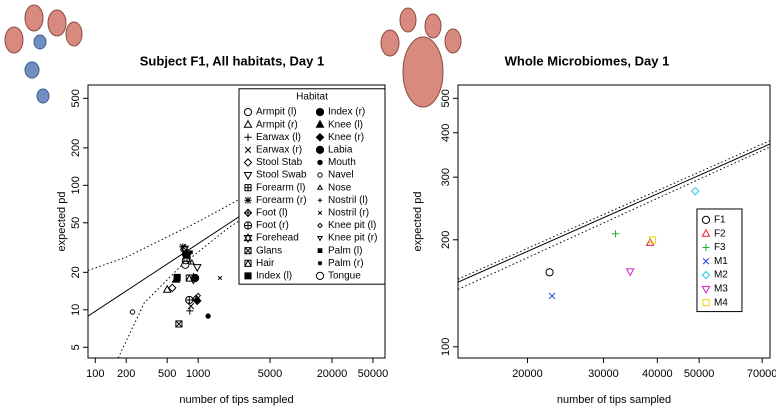 Image resolution: width=776 pixels, height=409 pixels. Describe the element at coordinates (312, 186) in the screenshot. I see `legend-box` at that location.